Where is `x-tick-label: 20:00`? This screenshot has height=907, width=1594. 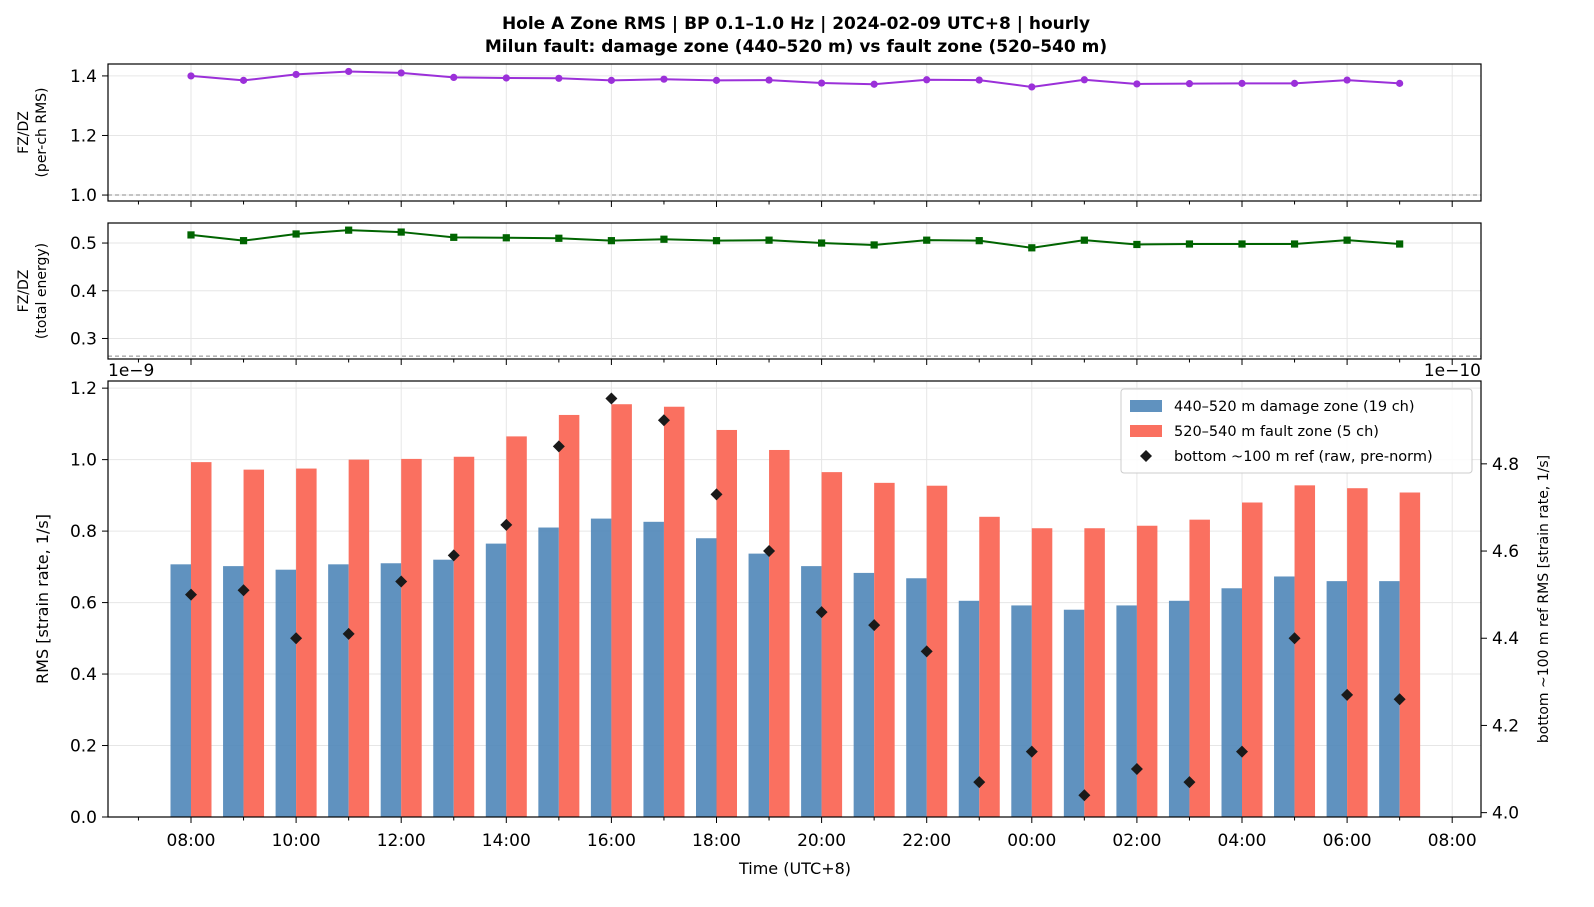 x-tick-label: 20:00 is located at coordinates (821, 841).